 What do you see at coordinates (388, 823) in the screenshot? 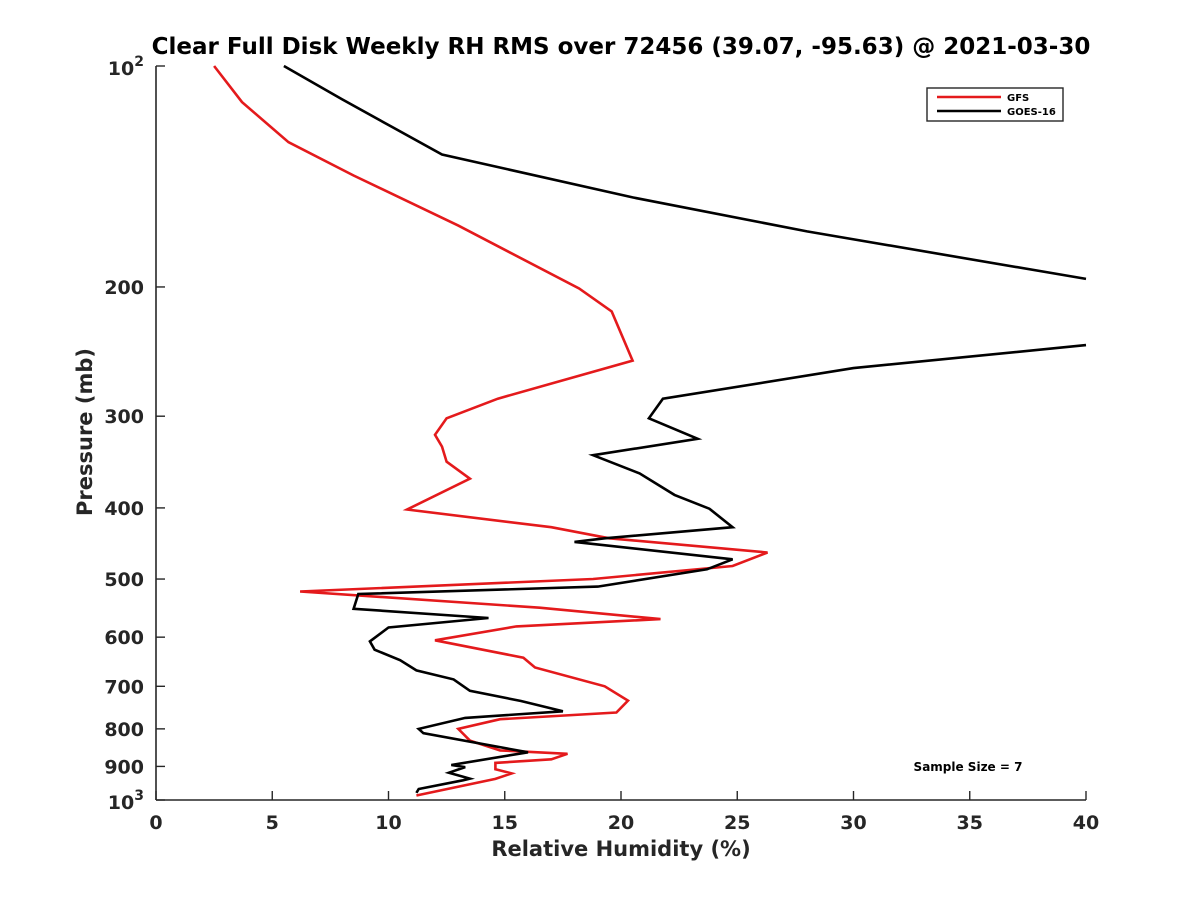
I see `x-tick-label: 10` at bounding box center [388, 823].